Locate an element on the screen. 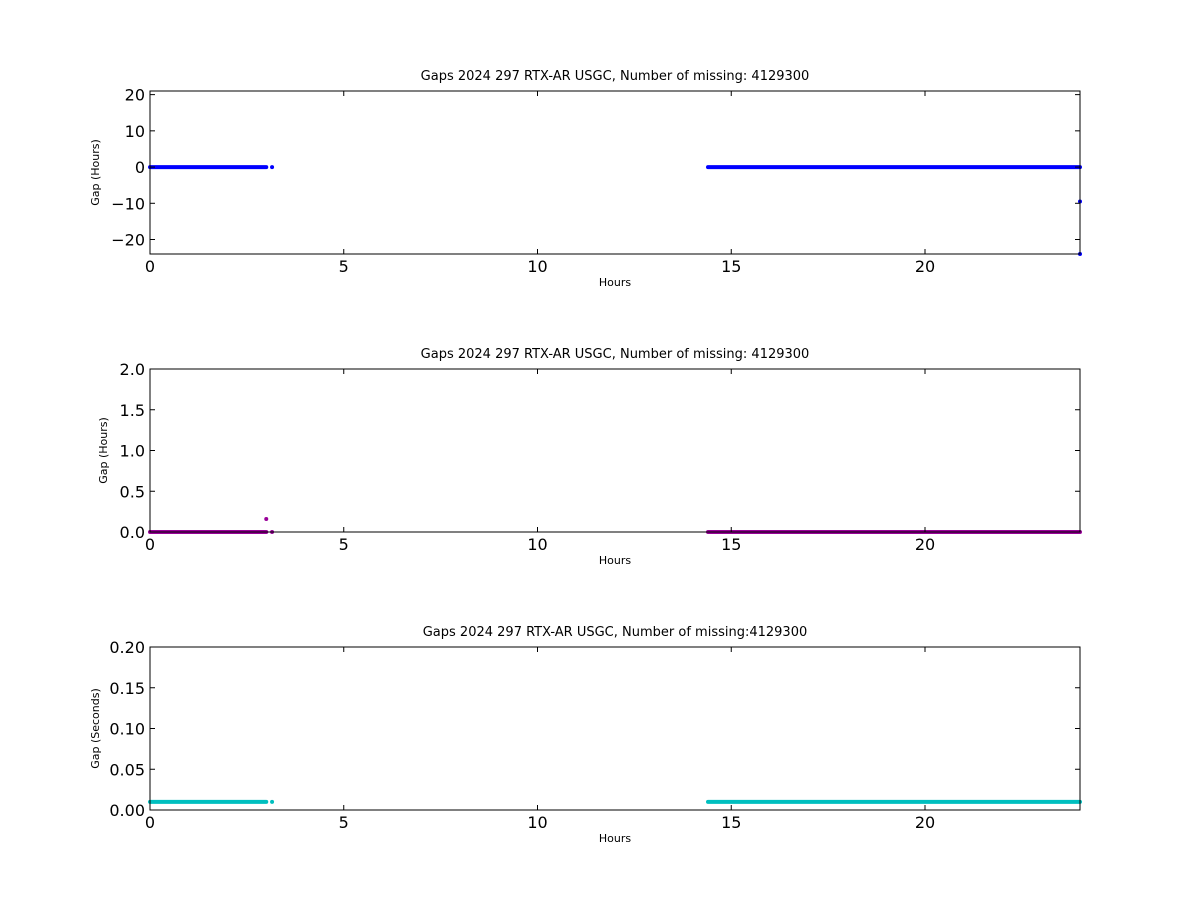 The width and height of the screenshot is (1200, 900). y-tick-label: 10 is located at coordinates (135, 131).